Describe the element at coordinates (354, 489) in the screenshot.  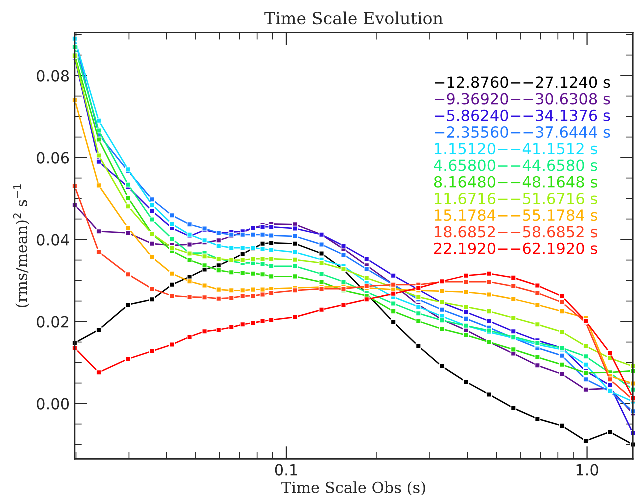
I see `x-axis-title: Time Scale Obs (s)` at that location.